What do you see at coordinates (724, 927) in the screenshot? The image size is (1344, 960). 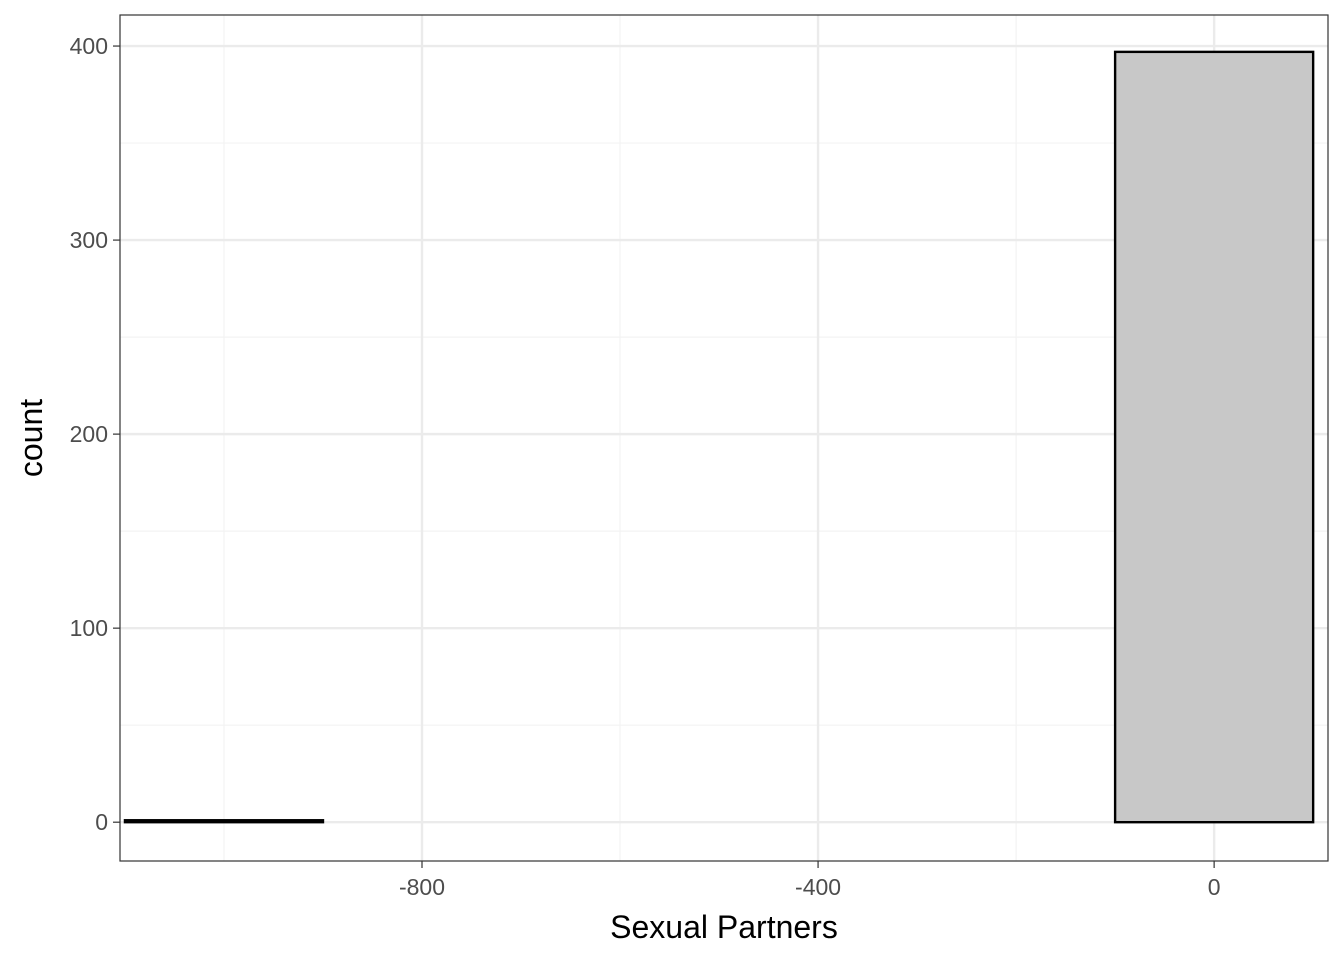 I see `x-axis-title: Sexual Partners` at bounding box center [724, 927].